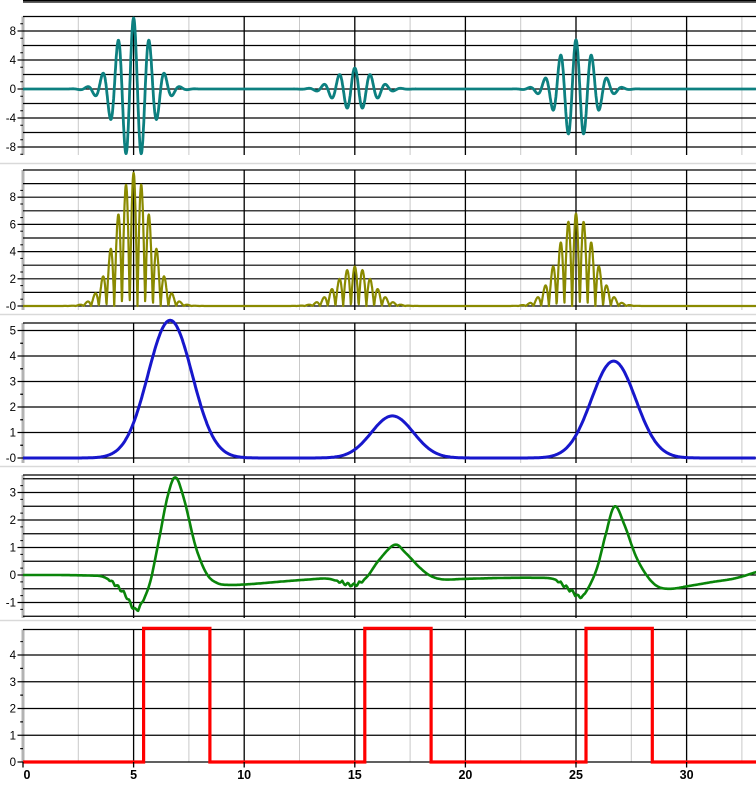  Describe the element at coordinates (576, 775) in the screenshot. I see `x-tick-label: 25` at that location.